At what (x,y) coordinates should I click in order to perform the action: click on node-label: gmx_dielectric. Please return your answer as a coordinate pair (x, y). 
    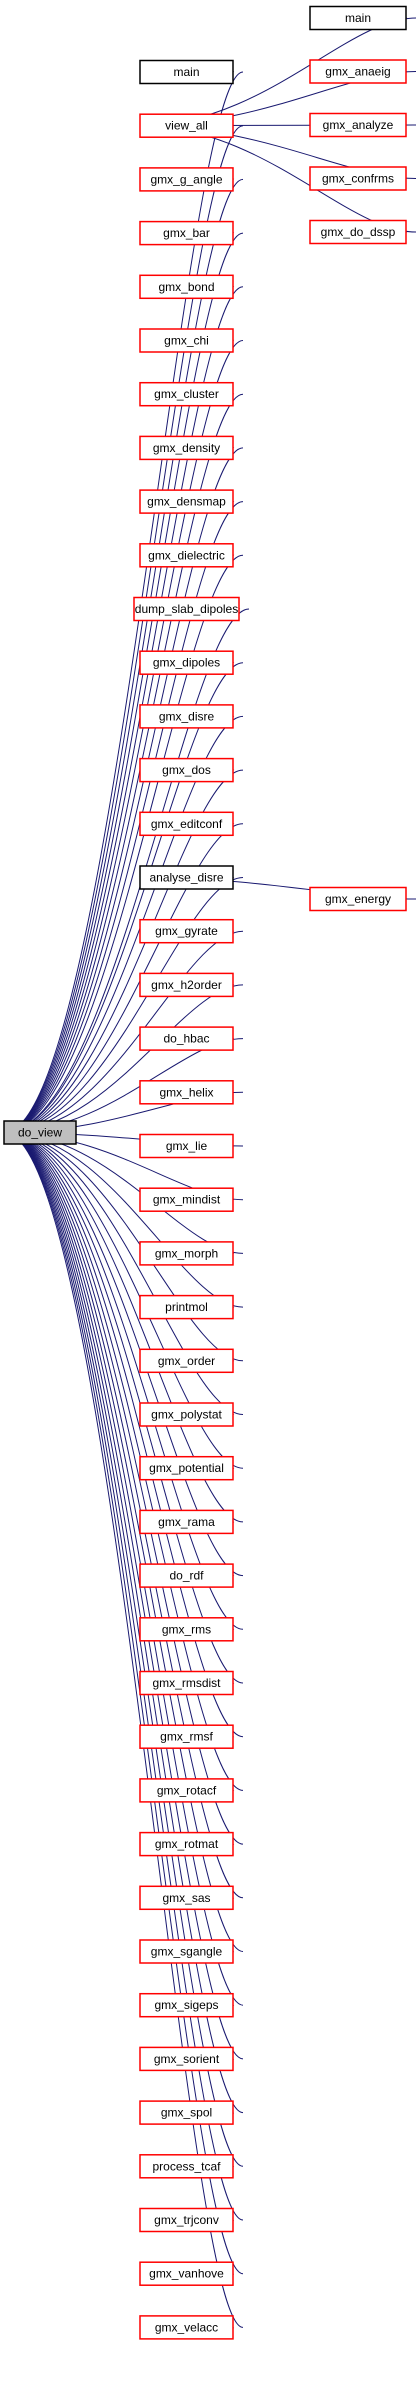
    Looking at the image, I should click on (186, 555).